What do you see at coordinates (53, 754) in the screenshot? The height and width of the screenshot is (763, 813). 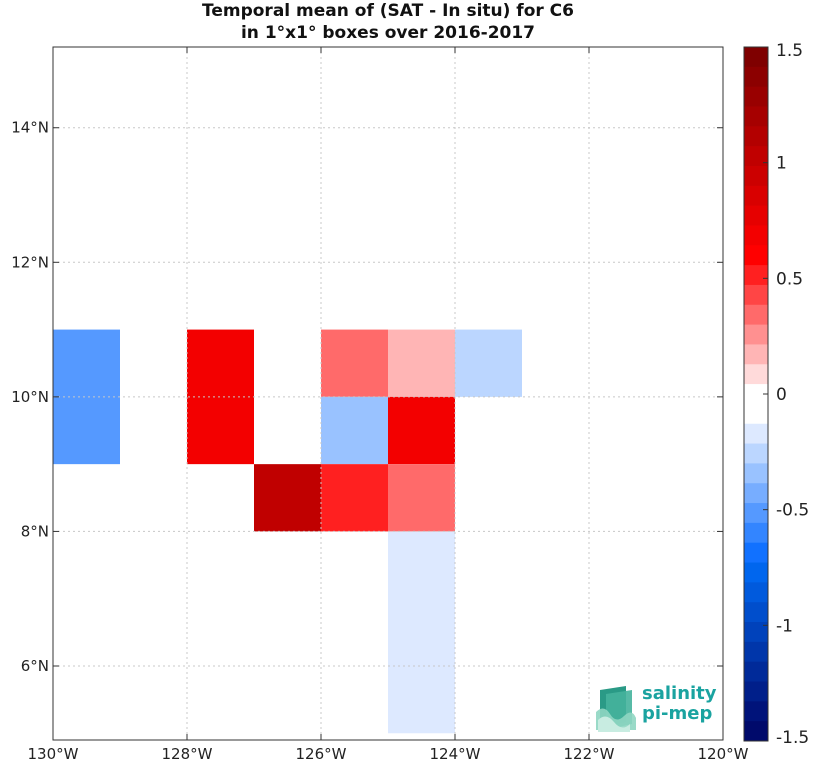 I see `x-tick-label: 130°W` at bounding box center [53, 754].